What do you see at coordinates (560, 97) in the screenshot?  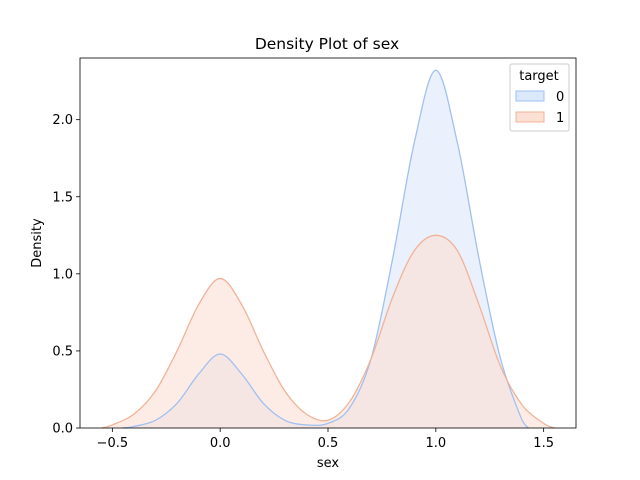 I see `legend-label-0: 0` at bounding box center [560, 97].